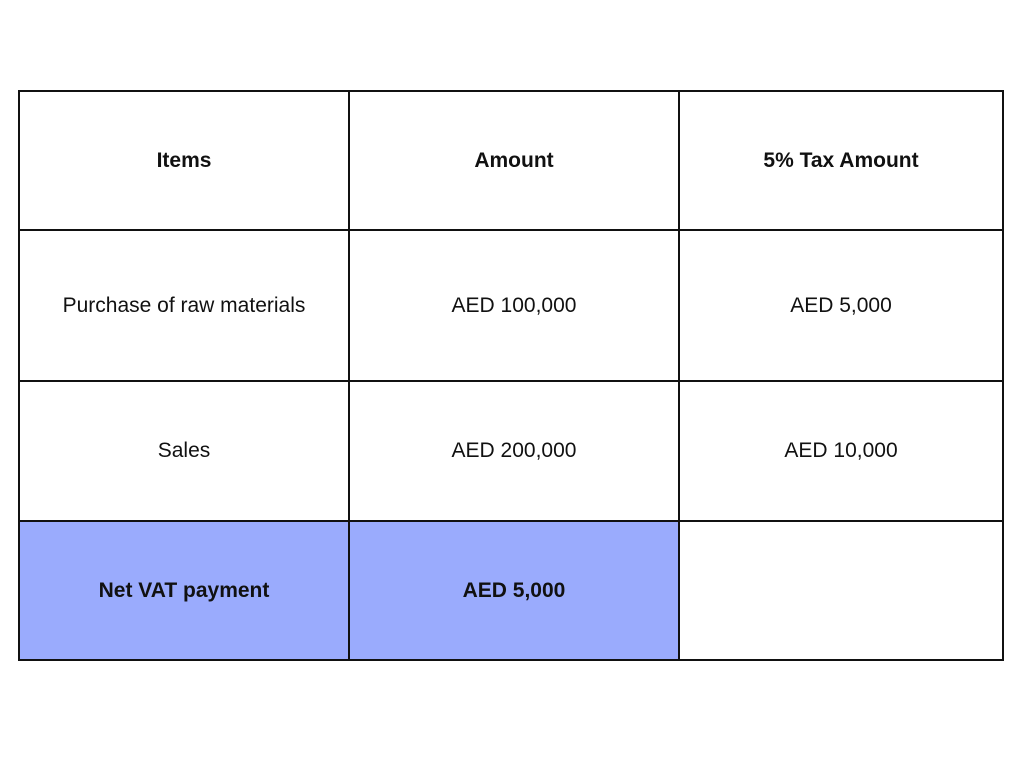 This screenshot has height=768, width=1024. What do you see at coordinates (184, 305) in the screenshot?
I see `cell-item: Purchase of raw materials` at bounding box center [184, 305].